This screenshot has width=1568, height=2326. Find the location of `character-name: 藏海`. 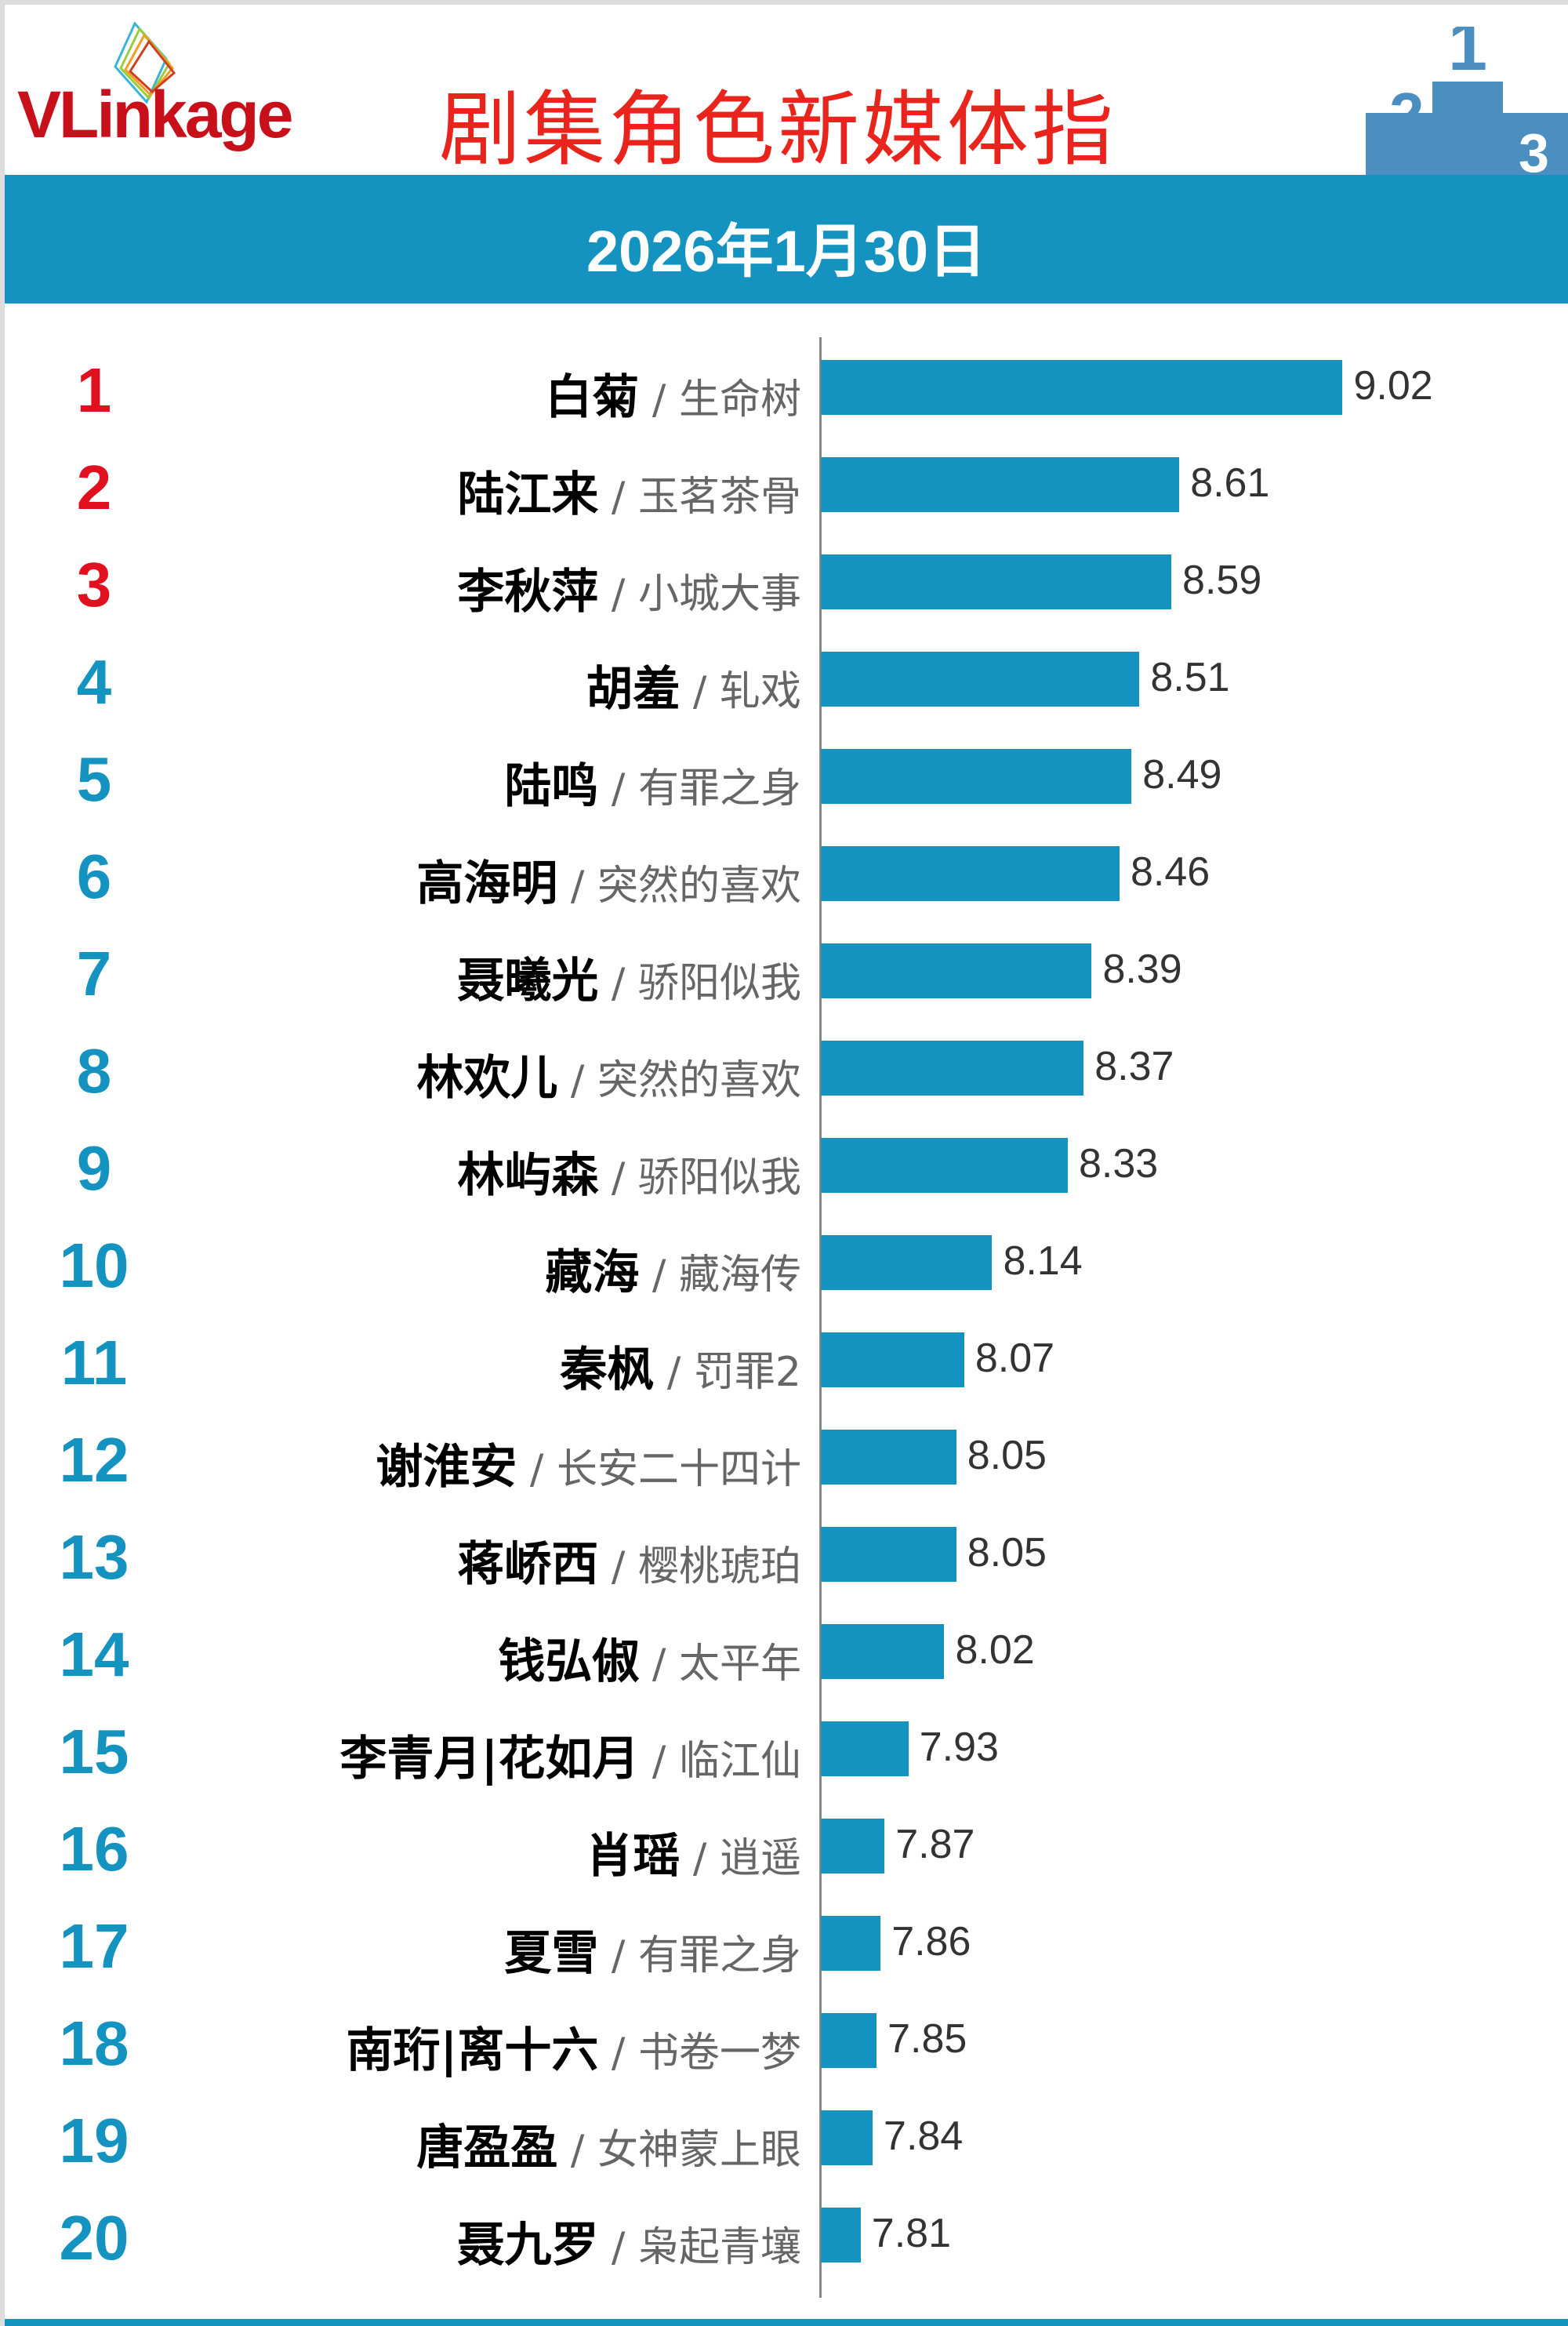

character-name: 藏海 is located at coordinates (592, 1272).